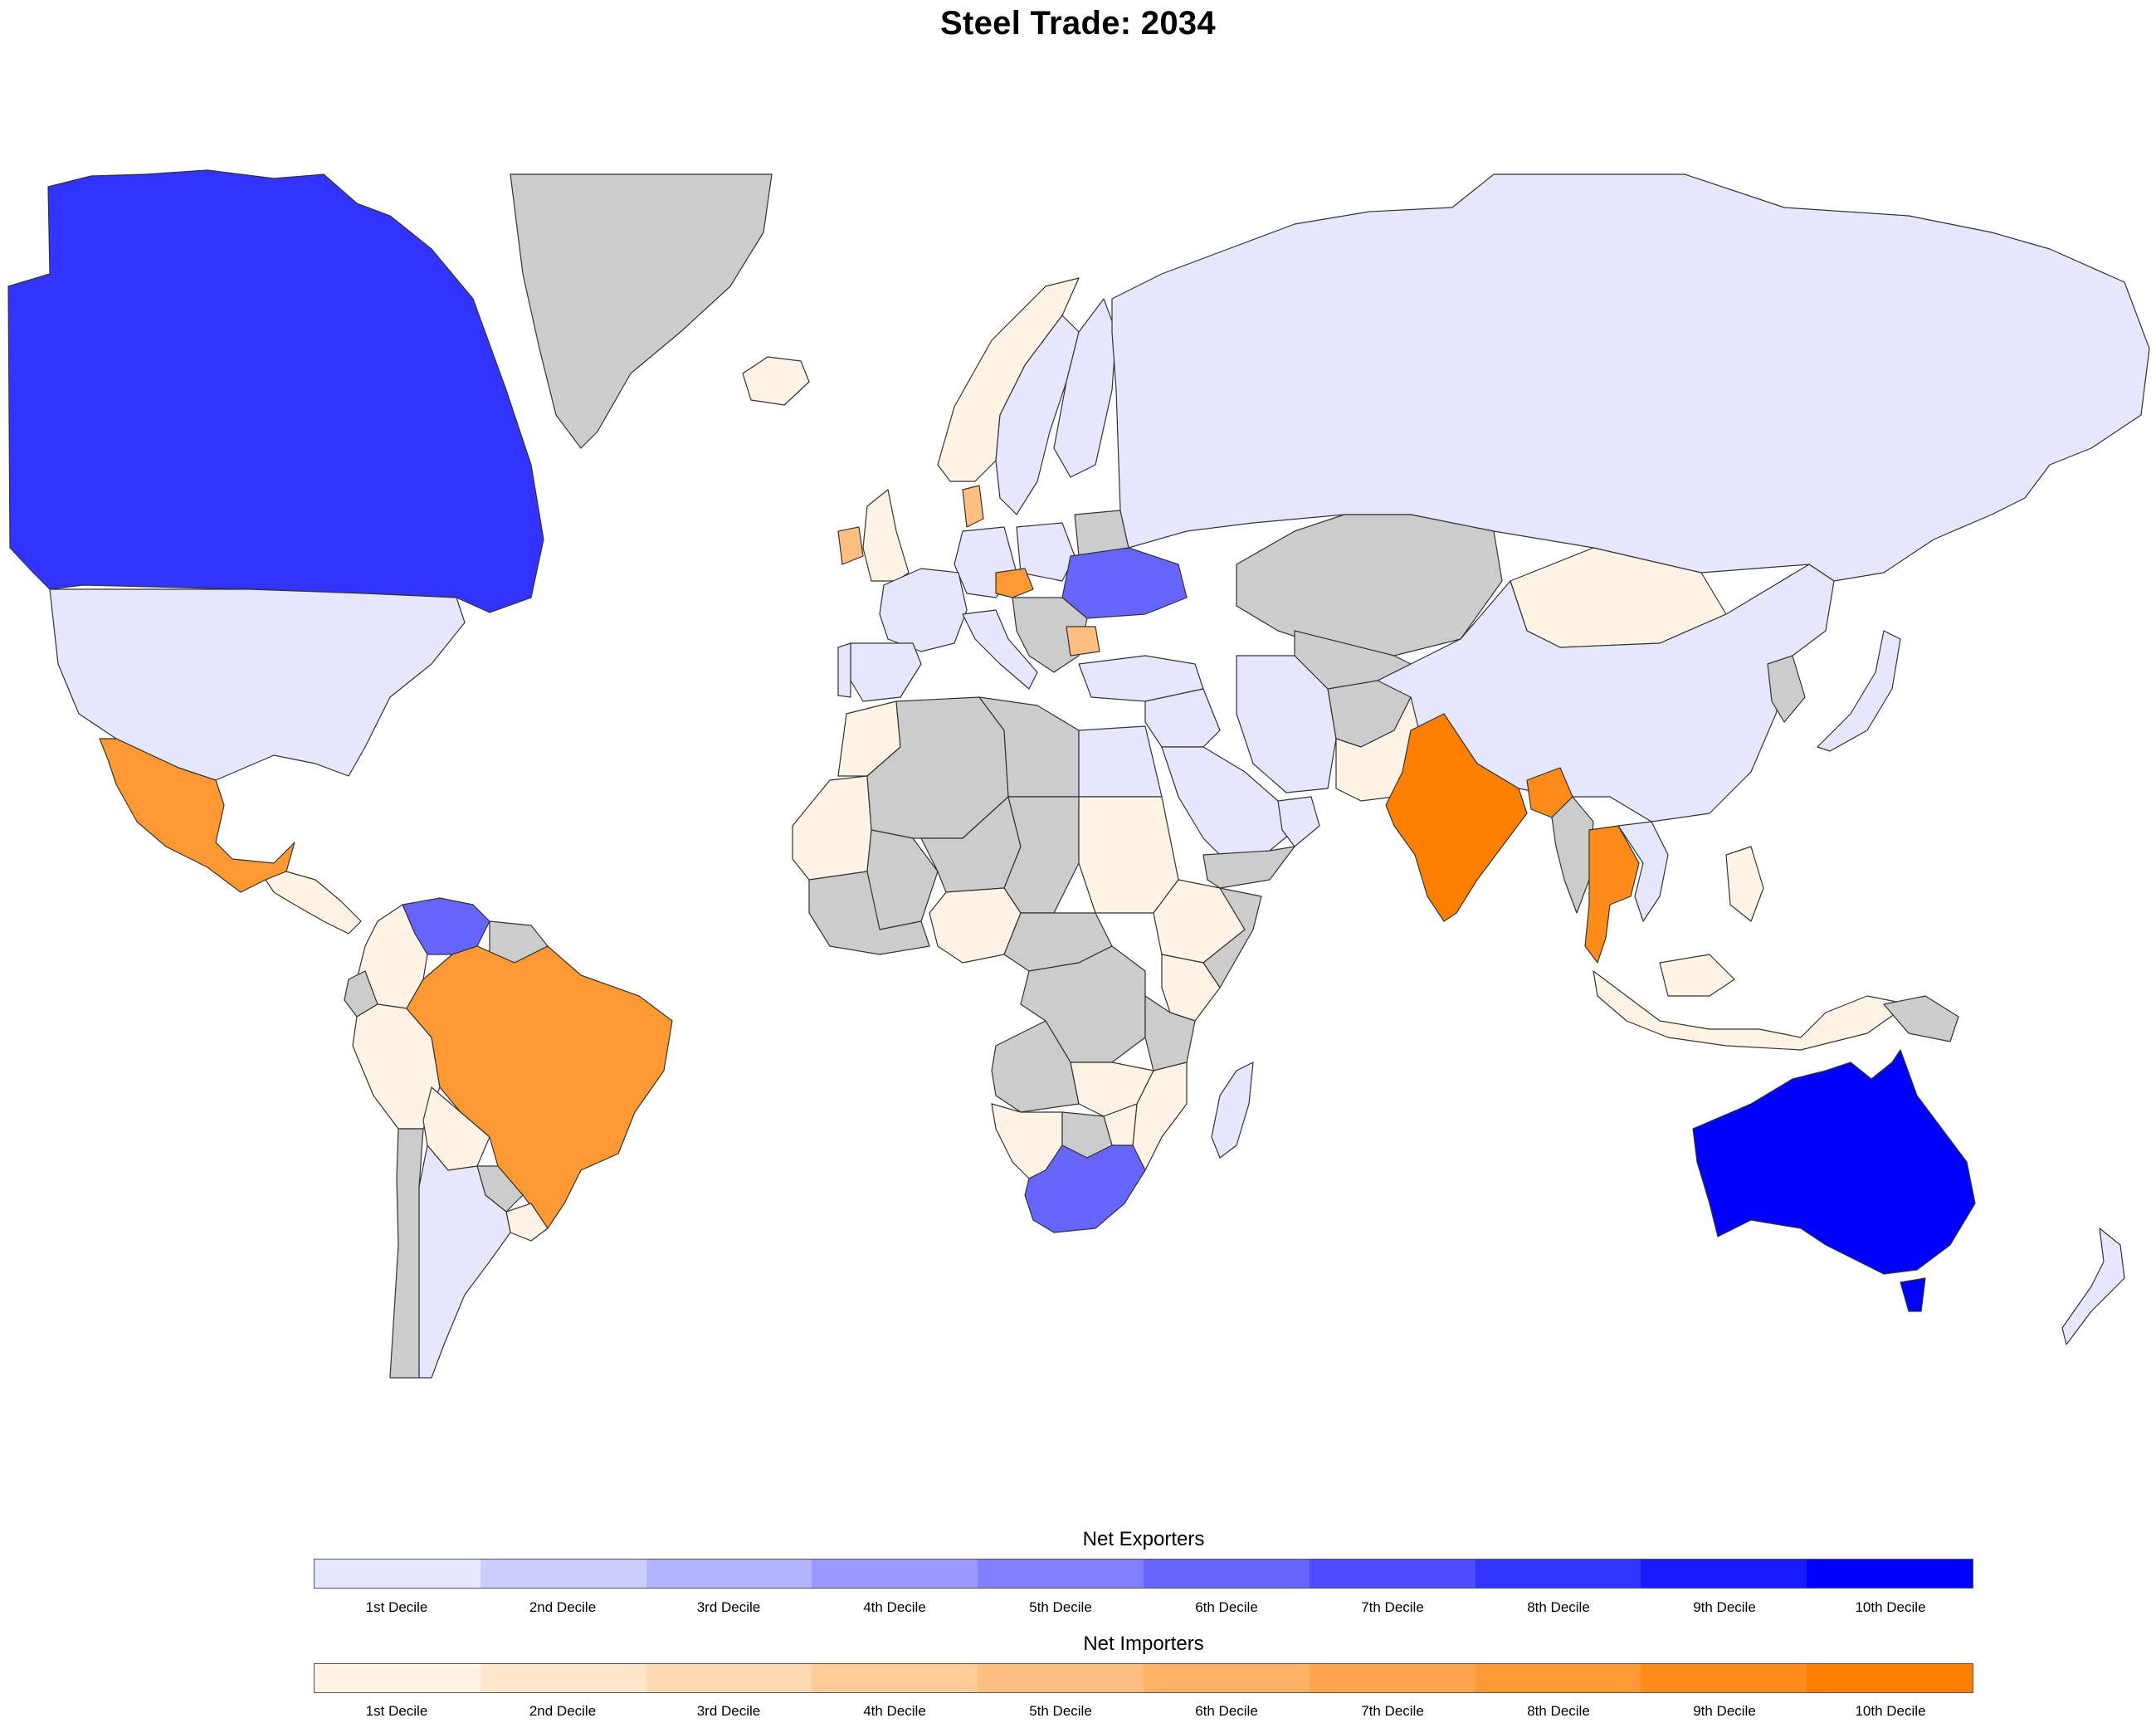  What do you see at coordinates (1143, 1644) in the screenshot?
I see `importers-legend-title: Net Importers` at bounding box center [1143, 1644].